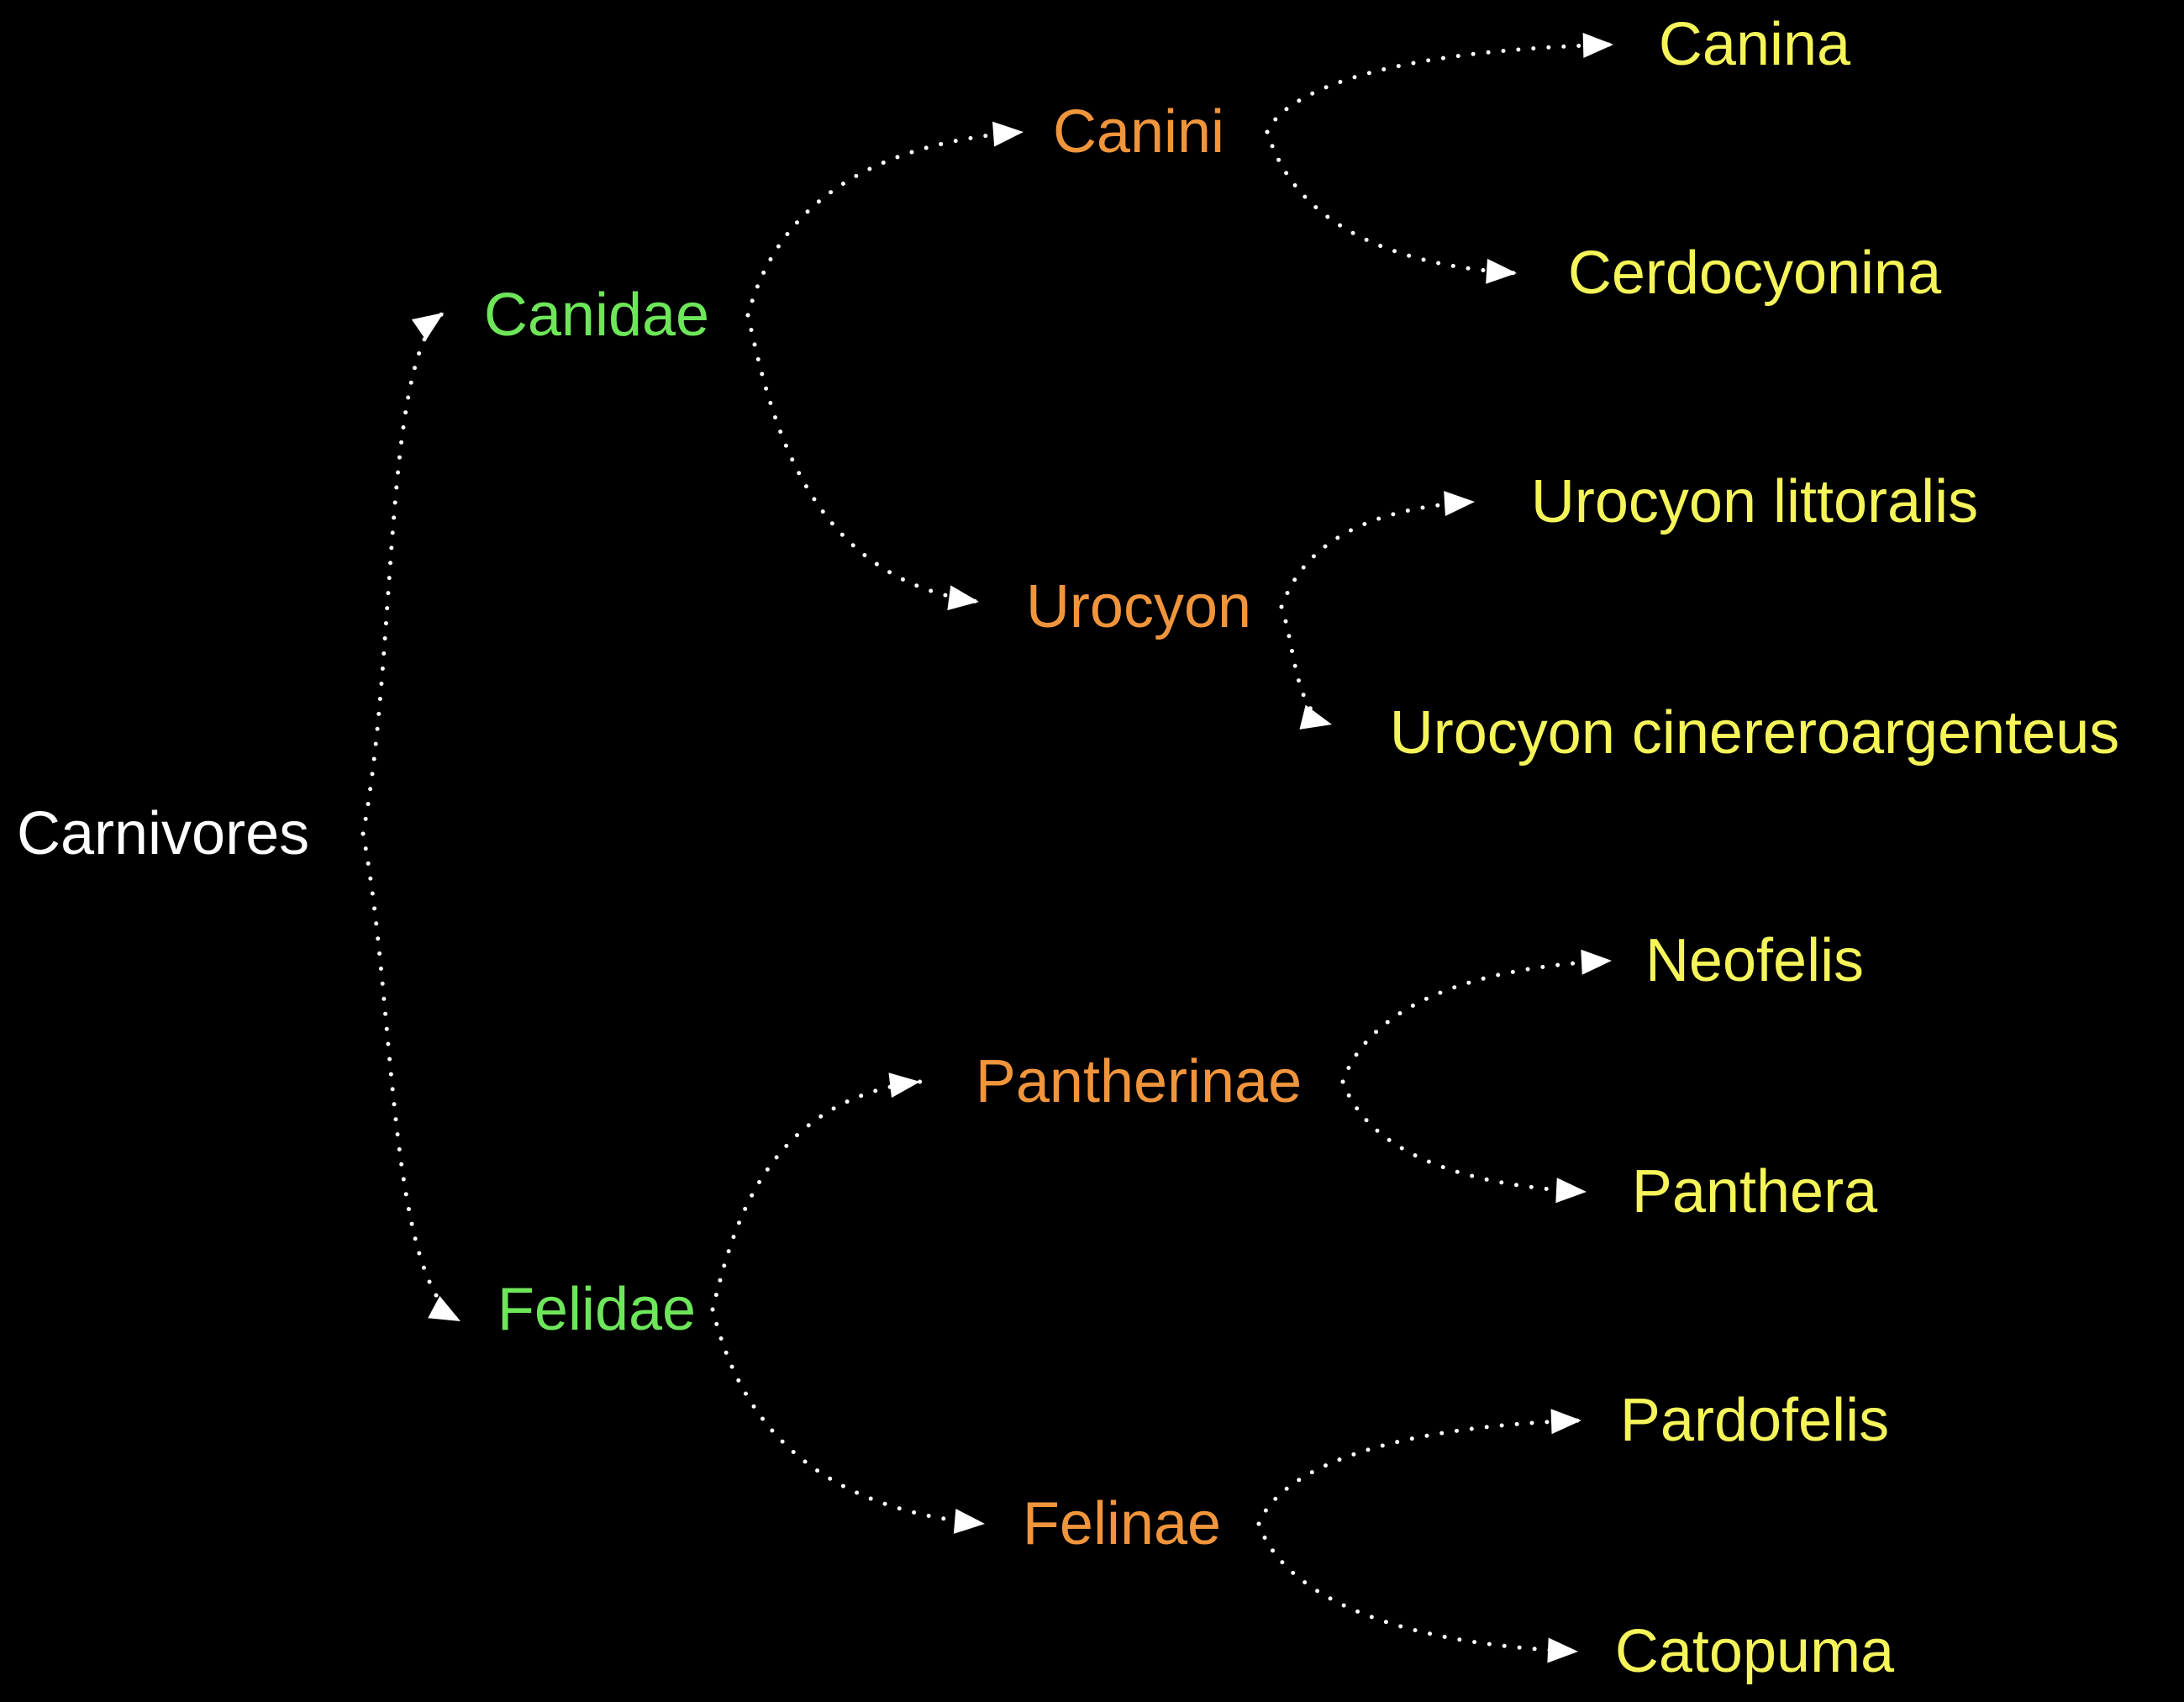 This screenshot has height=1702, width=2184. Describe the element at coordinates (1755, 273) in the screenshot. I see `node-cerdocyonina: Cerdocyonina` at that location.